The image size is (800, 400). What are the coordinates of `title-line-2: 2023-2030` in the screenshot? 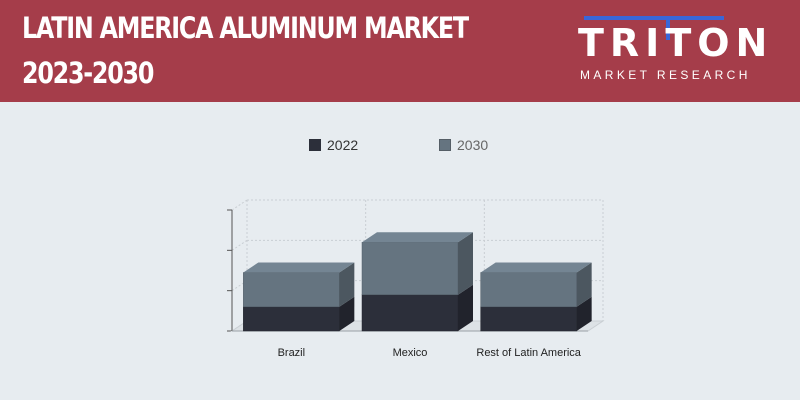 It's located at (88, 73).